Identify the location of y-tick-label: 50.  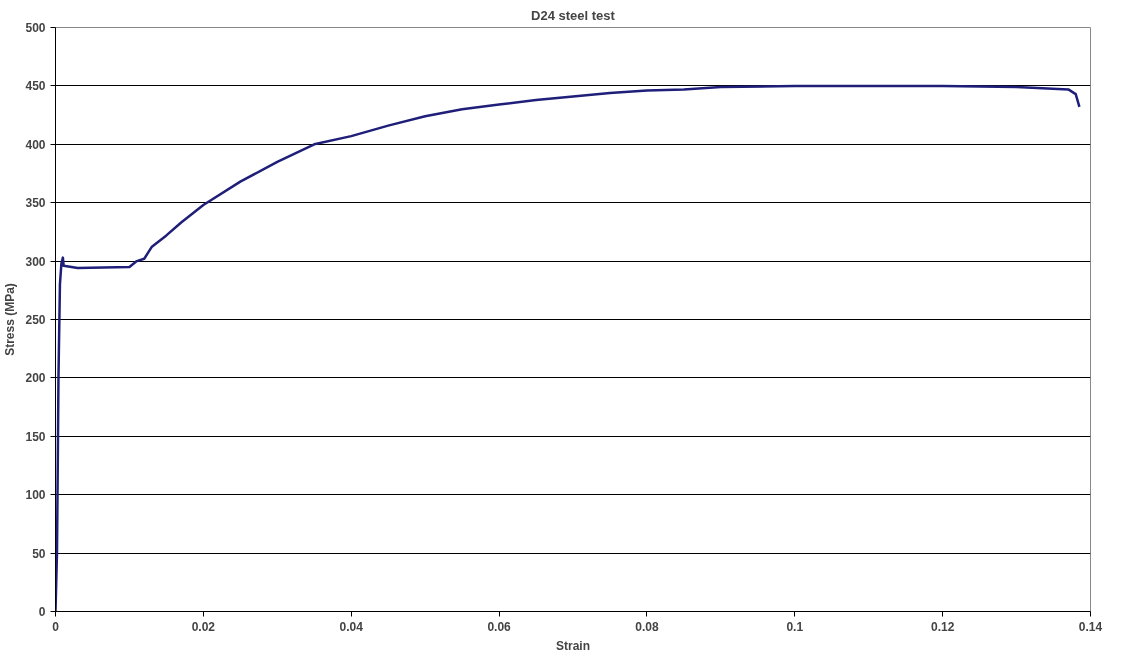
(39, 553).